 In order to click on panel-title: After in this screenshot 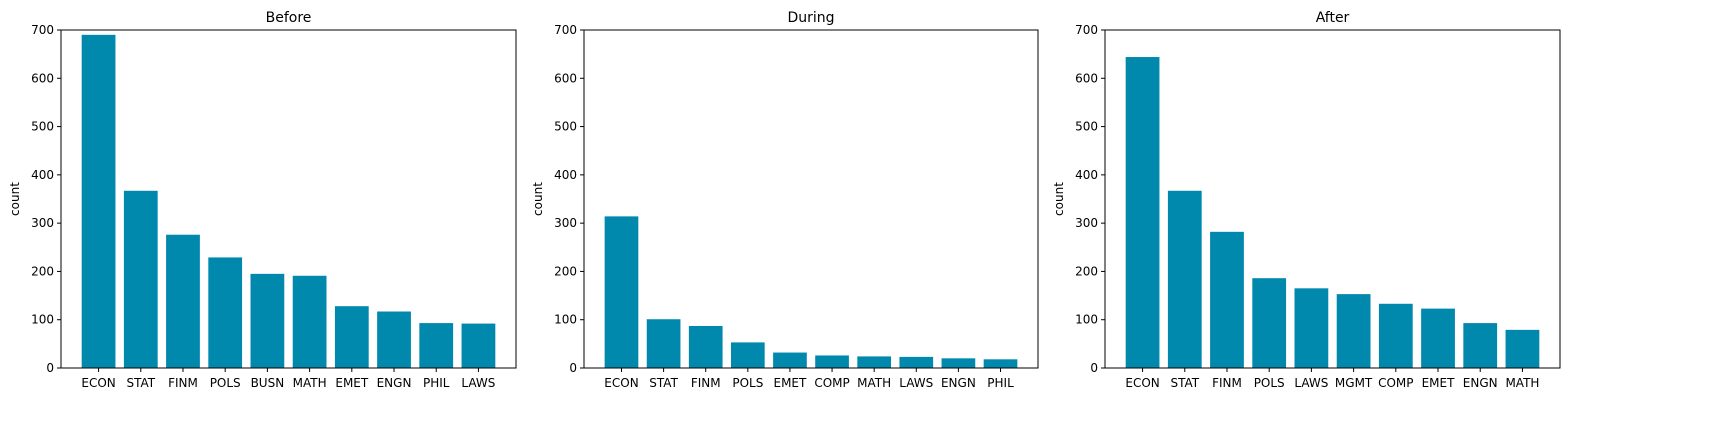, I will do `click(1333, 18)`.